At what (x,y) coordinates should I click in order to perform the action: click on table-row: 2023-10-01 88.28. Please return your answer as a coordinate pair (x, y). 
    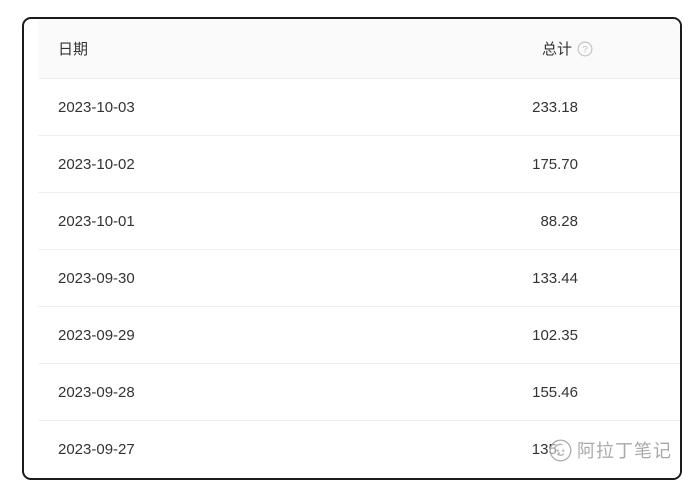
    Looking at the image, I should click on (359, 221).